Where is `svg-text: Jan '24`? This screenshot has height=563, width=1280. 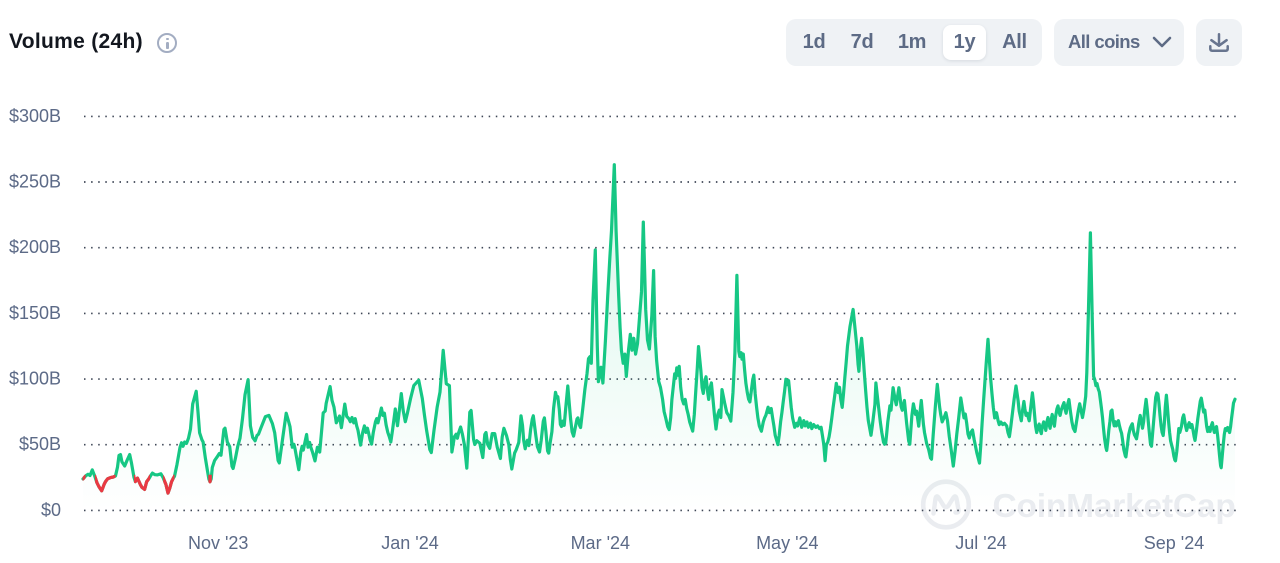 svg-text: Jan '24 is located at coordinates (409, 543).